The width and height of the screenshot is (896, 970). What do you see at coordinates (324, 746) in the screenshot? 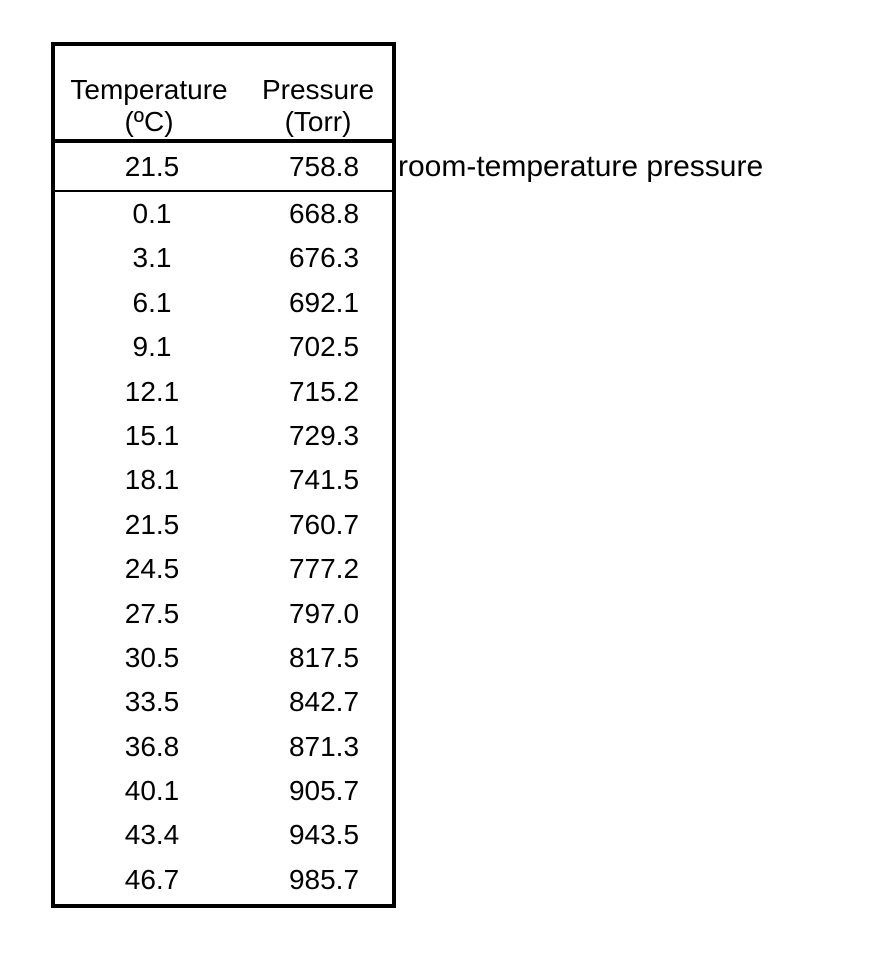
I see `pressure-cell: 871.3` at bounding box center [324, 746].